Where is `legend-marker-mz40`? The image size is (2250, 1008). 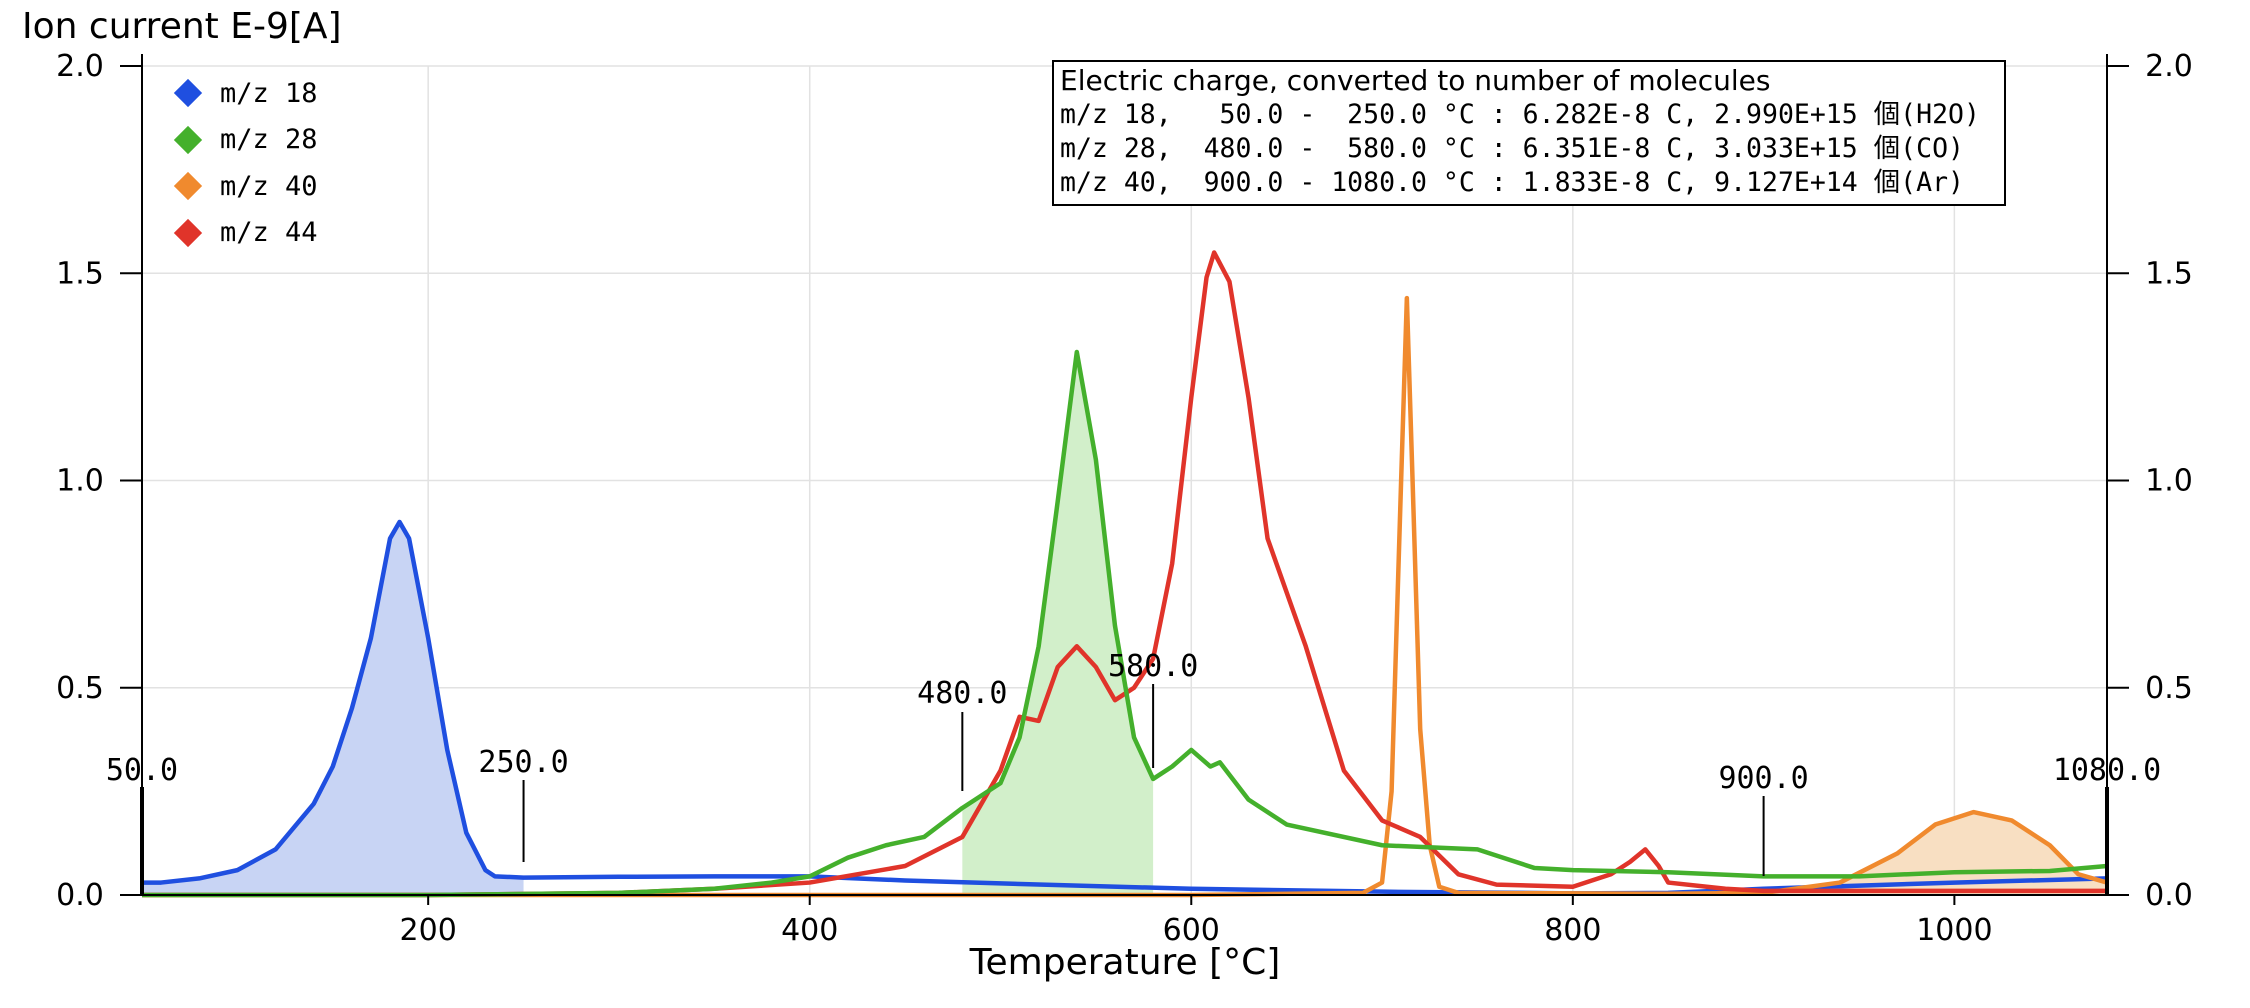
legend-marker-mz40 is located at coordinates (188, 186).